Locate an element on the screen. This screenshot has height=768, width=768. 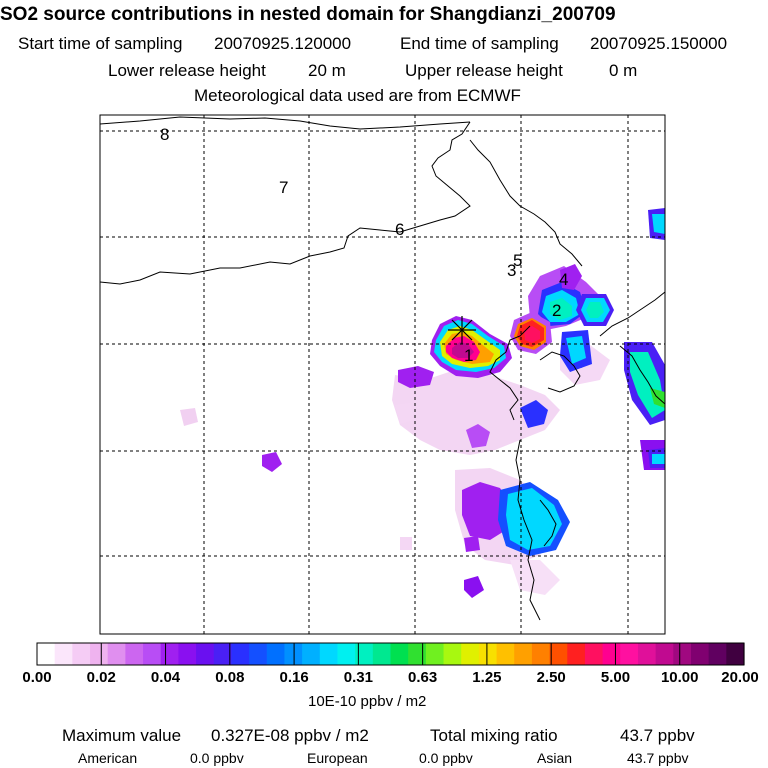
colorbar-tick-label: 0.02 is located at coordinates (101, 677).